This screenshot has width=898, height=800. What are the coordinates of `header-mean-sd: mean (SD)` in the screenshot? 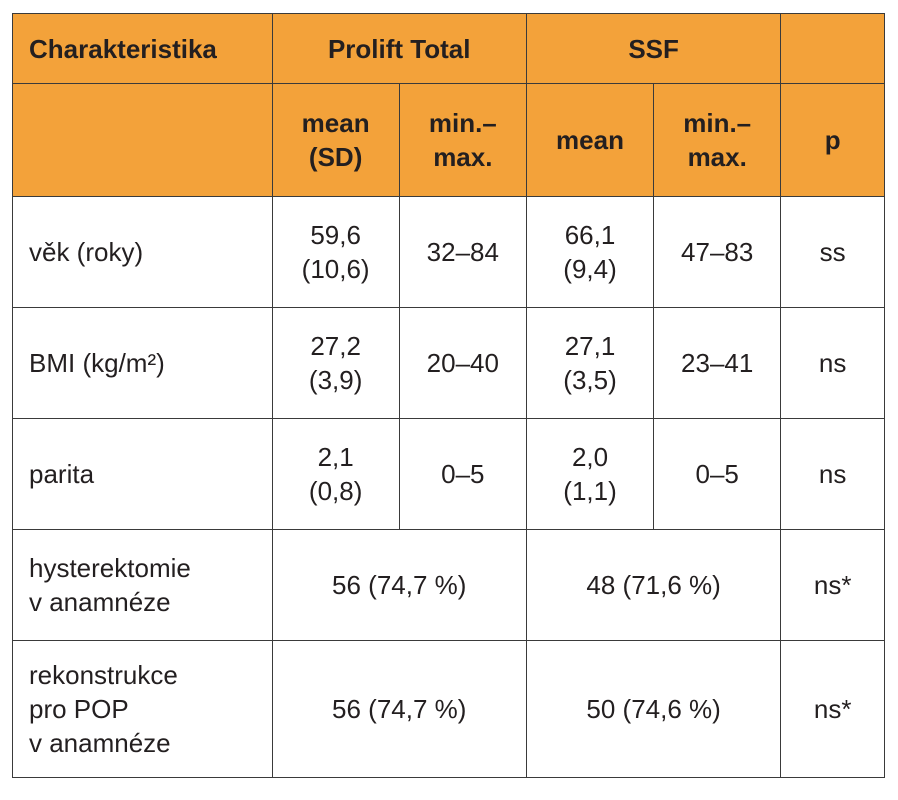 It's located at (335, 140).